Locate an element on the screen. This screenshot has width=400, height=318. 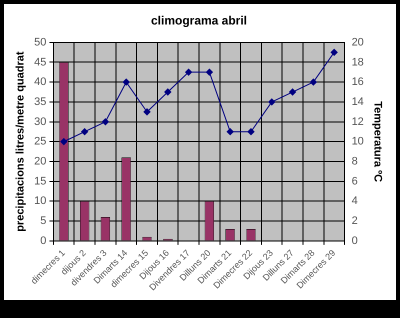
y-tick-label: 15 is located at coordinates (40, 181).